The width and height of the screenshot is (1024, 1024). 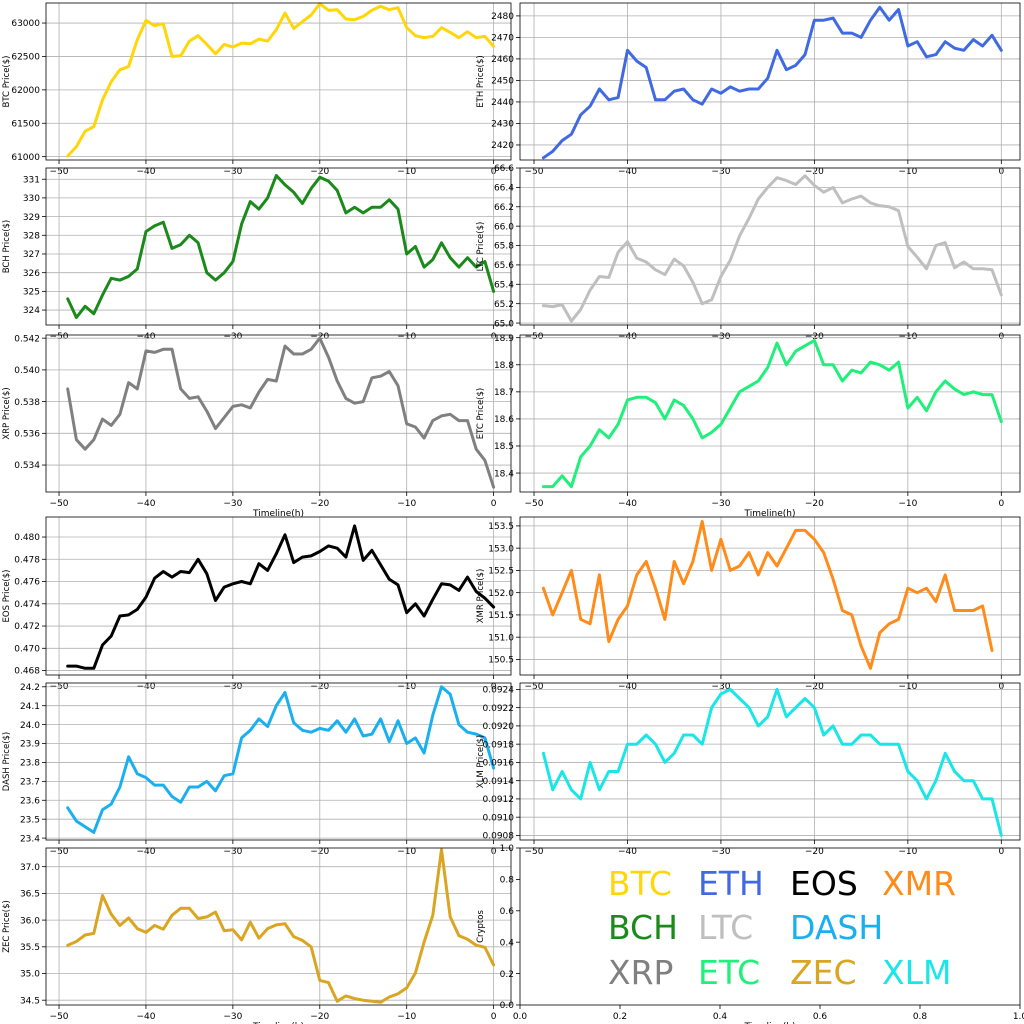 What do you see at coordinates (31, 293) in the screenshot?
I see `y-tick-label: 325` at bounding box center [31, 293].